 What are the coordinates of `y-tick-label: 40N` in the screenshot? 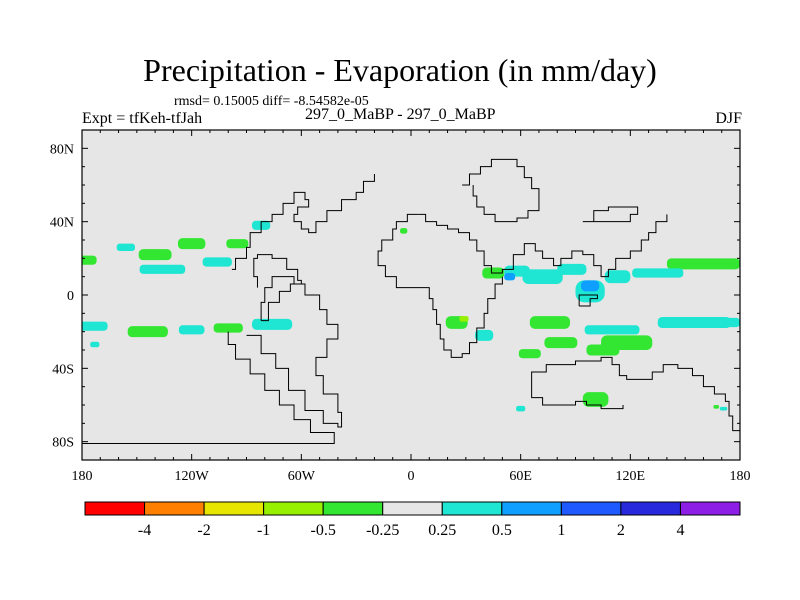 It's located at (62, 223).